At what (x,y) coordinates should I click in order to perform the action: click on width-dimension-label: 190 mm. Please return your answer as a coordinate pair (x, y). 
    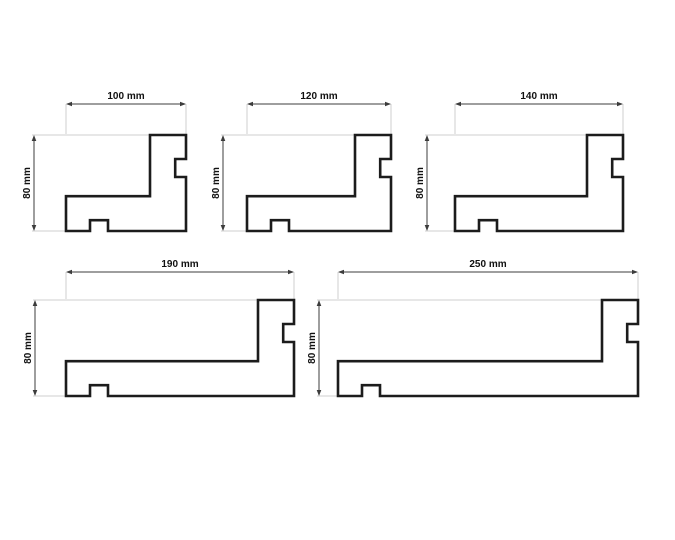
    Looking at the image, I should click on (179, 264).